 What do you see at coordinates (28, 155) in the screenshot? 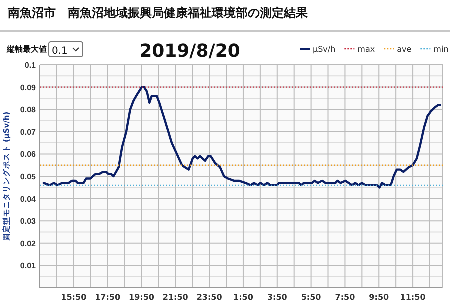
I see `y-tick-label: 0.06` at bounding box center [28, 155].